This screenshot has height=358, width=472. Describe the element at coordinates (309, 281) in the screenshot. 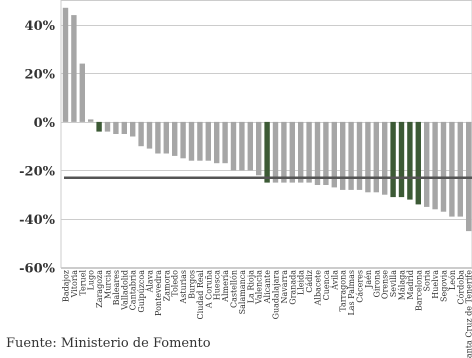

I see `x-tick-label: Cádiz` at that location.